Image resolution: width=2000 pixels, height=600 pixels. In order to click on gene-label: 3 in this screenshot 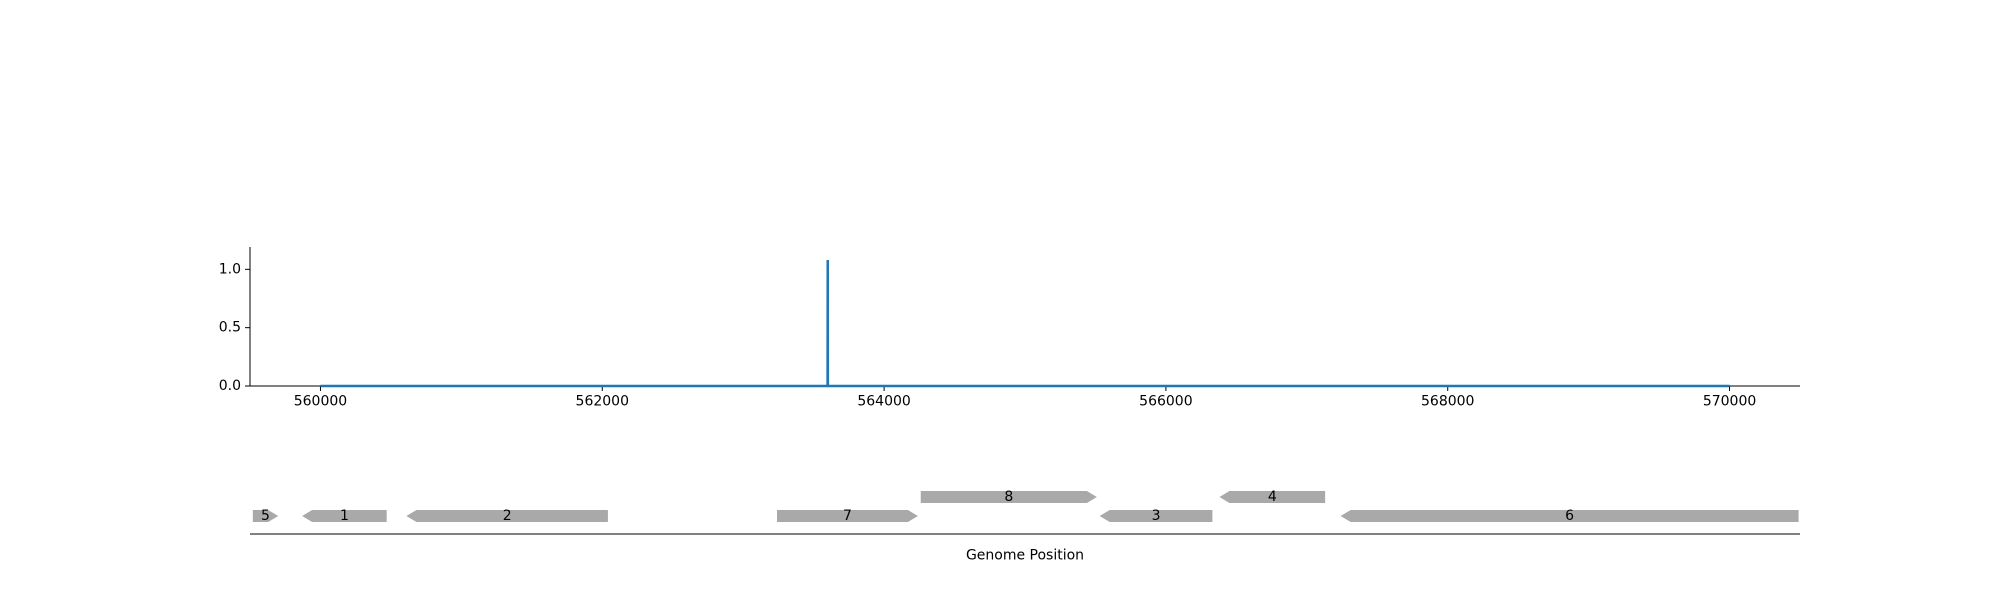, I will do `click(1156, 516)`.